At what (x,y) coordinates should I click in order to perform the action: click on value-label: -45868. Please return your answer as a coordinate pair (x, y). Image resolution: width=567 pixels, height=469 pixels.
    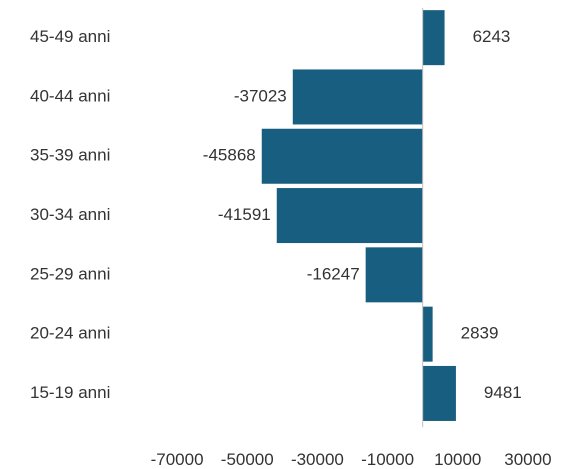
    Looking at the image, I should click on (229, 155).